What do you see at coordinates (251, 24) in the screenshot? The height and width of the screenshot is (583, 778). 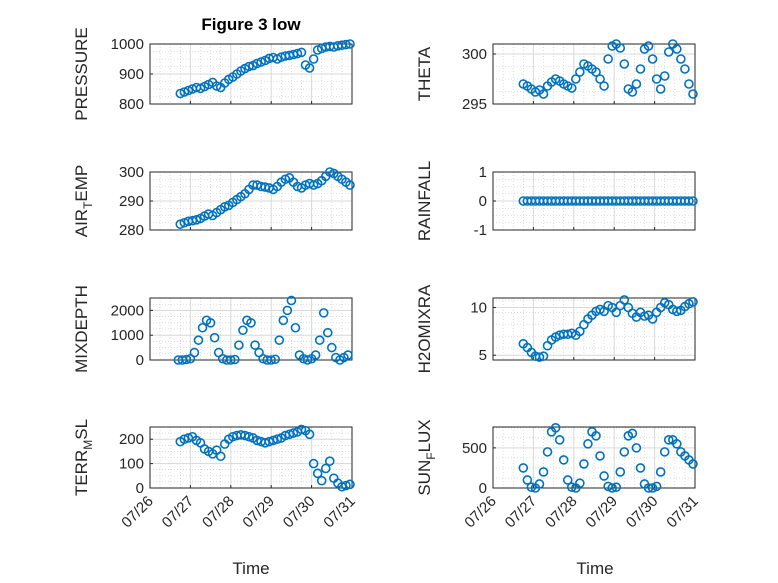 I see `figure-title: Figure 3 low` at bounding box center [251, 24].